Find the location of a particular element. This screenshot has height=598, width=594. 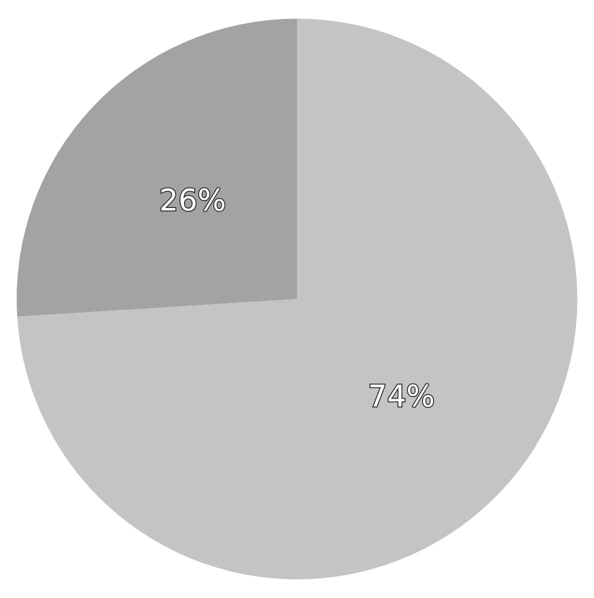

data-label: 74% is located at coordinates (401, 397).